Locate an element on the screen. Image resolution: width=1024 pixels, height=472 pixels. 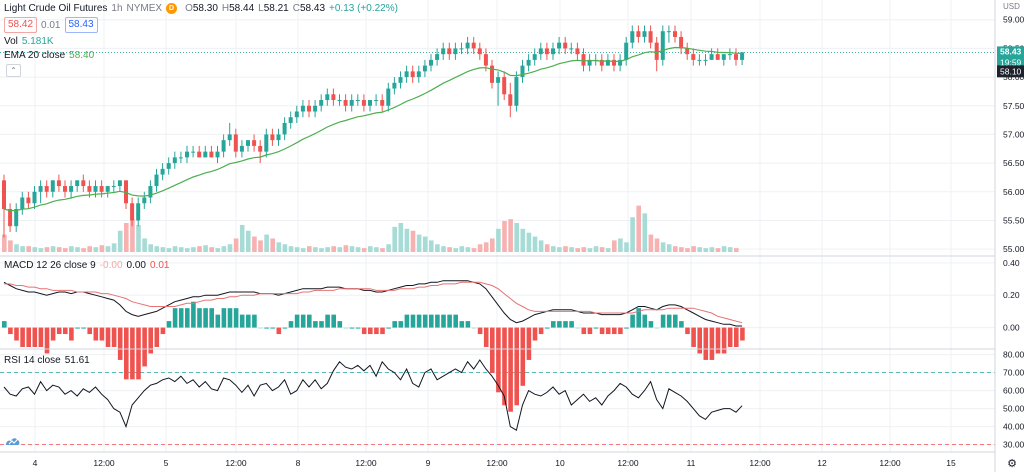
spread-value: 0.01 is located at coordinates (51, 25).